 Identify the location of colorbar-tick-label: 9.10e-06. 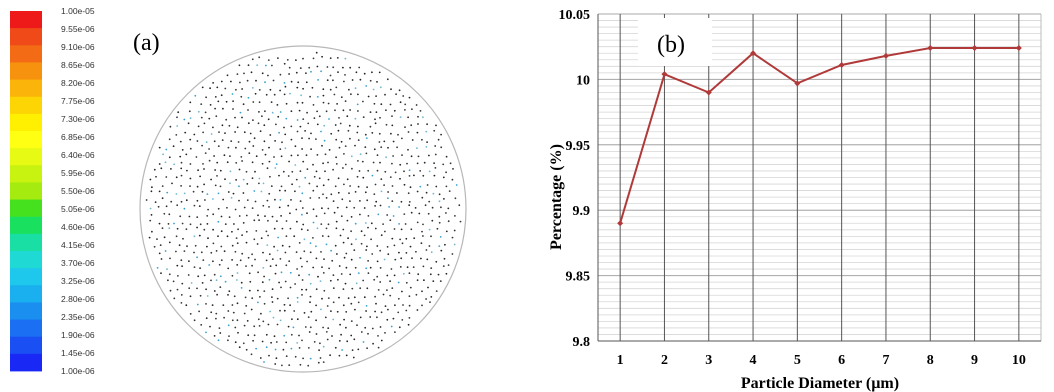
(78, 47).